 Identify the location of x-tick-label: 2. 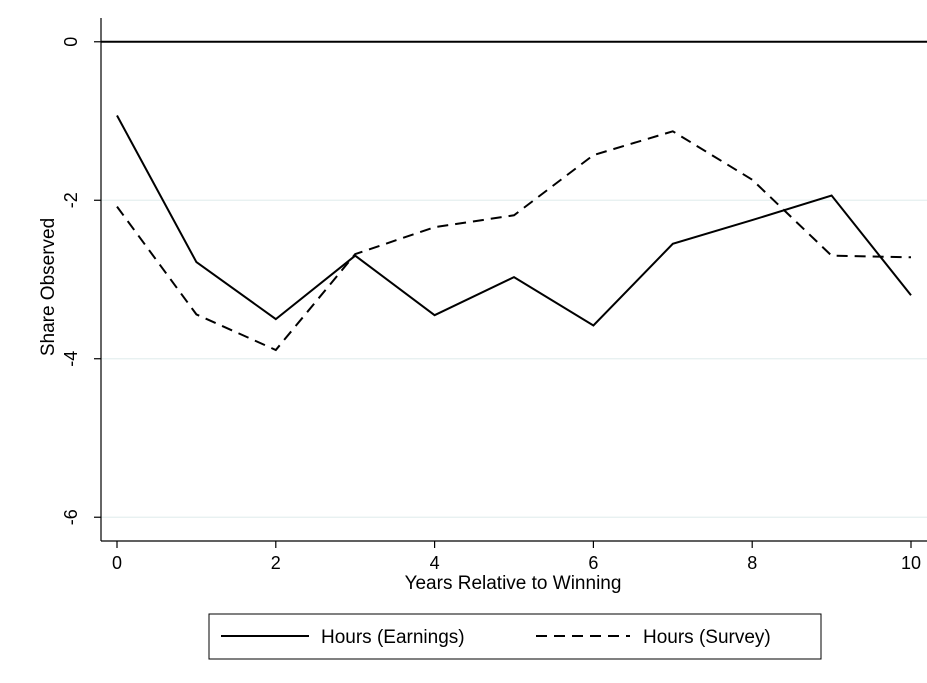
(276, 563).